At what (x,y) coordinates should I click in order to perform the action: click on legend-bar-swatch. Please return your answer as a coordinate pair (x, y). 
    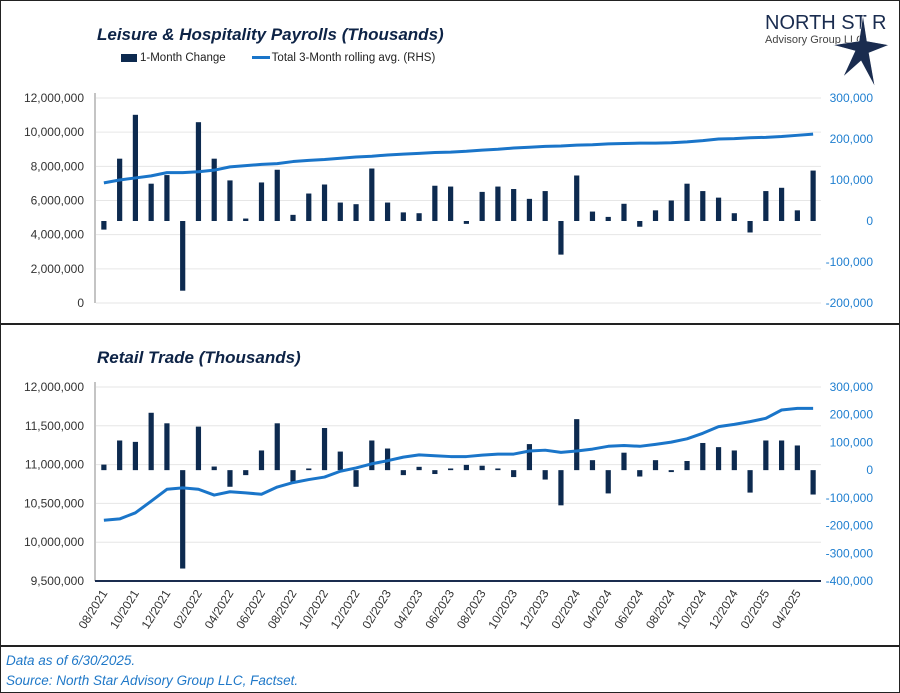
    Looking at the image, I should click on (129, 57).